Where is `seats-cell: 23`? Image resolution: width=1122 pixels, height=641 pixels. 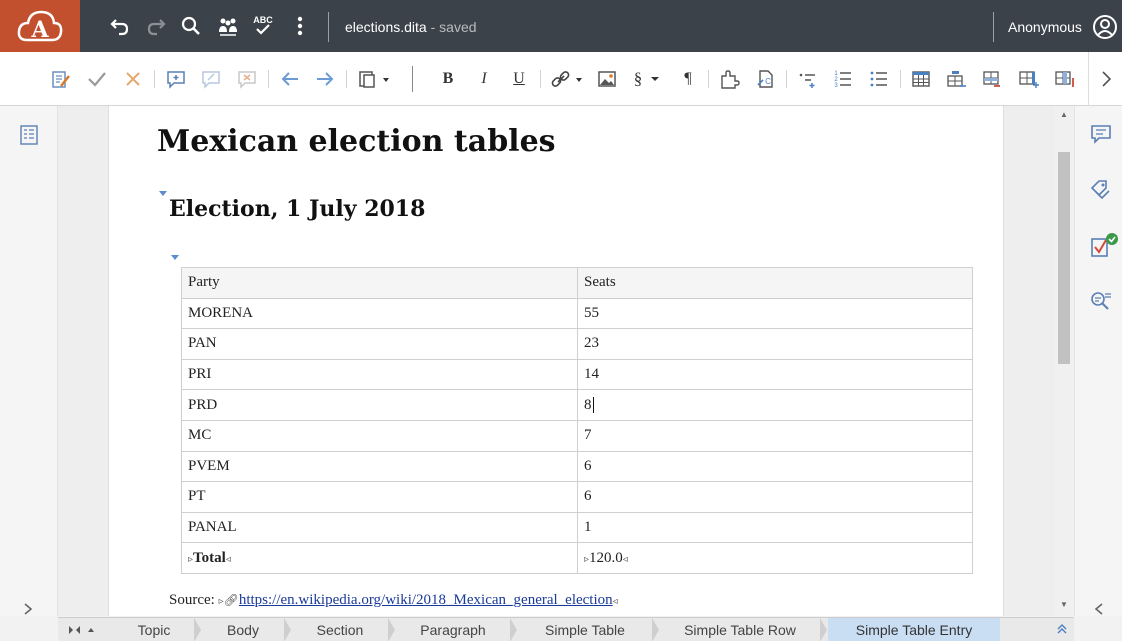
seats-cell: 23 is located at coordinates (775, 344).